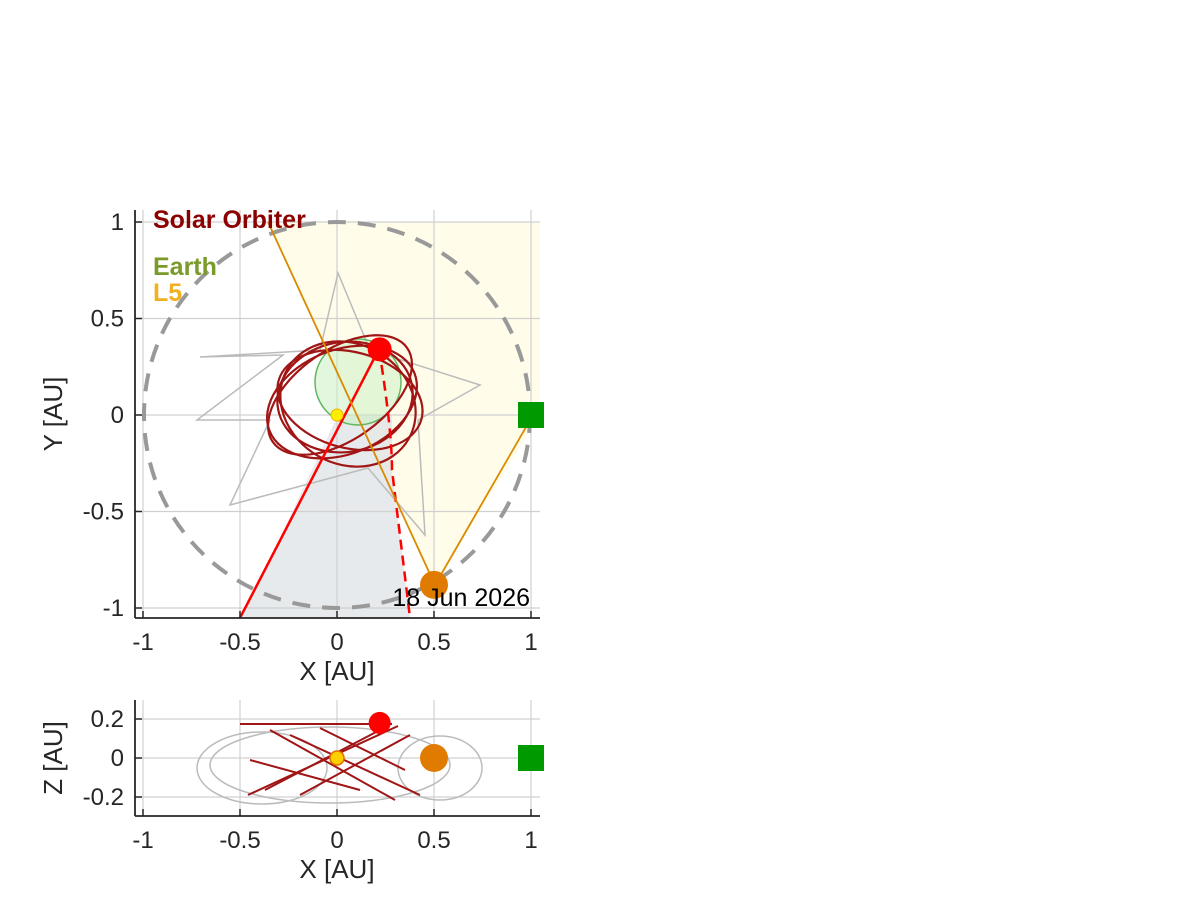  Describe the element at coordinates (394, 483) in the screenshot. I see `solar-orbiter-dashed-path` at that location.